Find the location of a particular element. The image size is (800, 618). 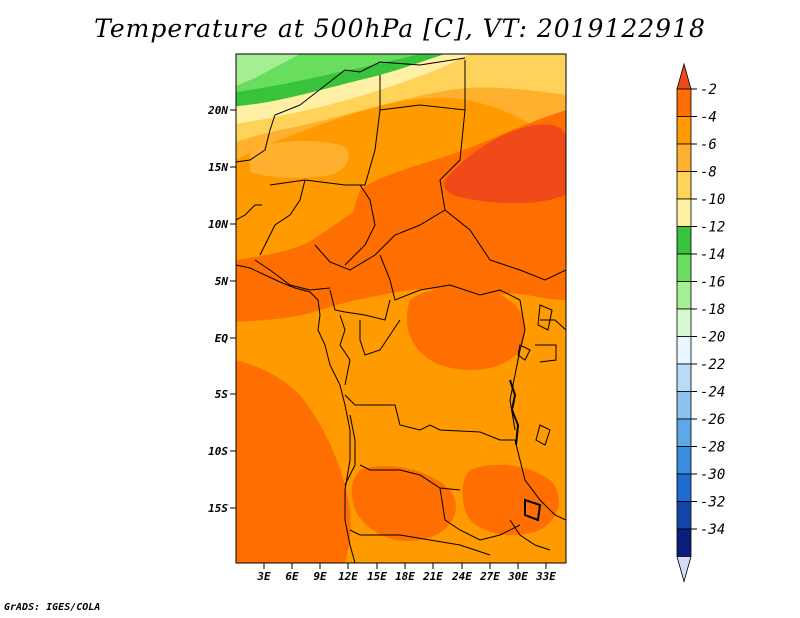

lon-labels: 3E 6E 9E 12E 15E 18E 21E 24E 27E 30E 33E is located at coordinates (406, 576).